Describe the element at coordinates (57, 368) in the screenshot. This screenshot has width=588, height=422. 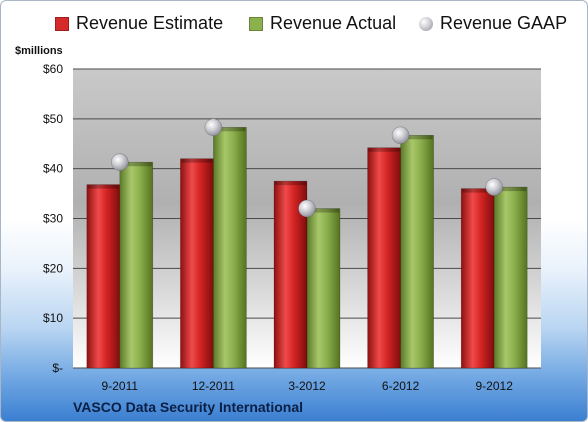
I see `y-tick-label: $-` at that location.